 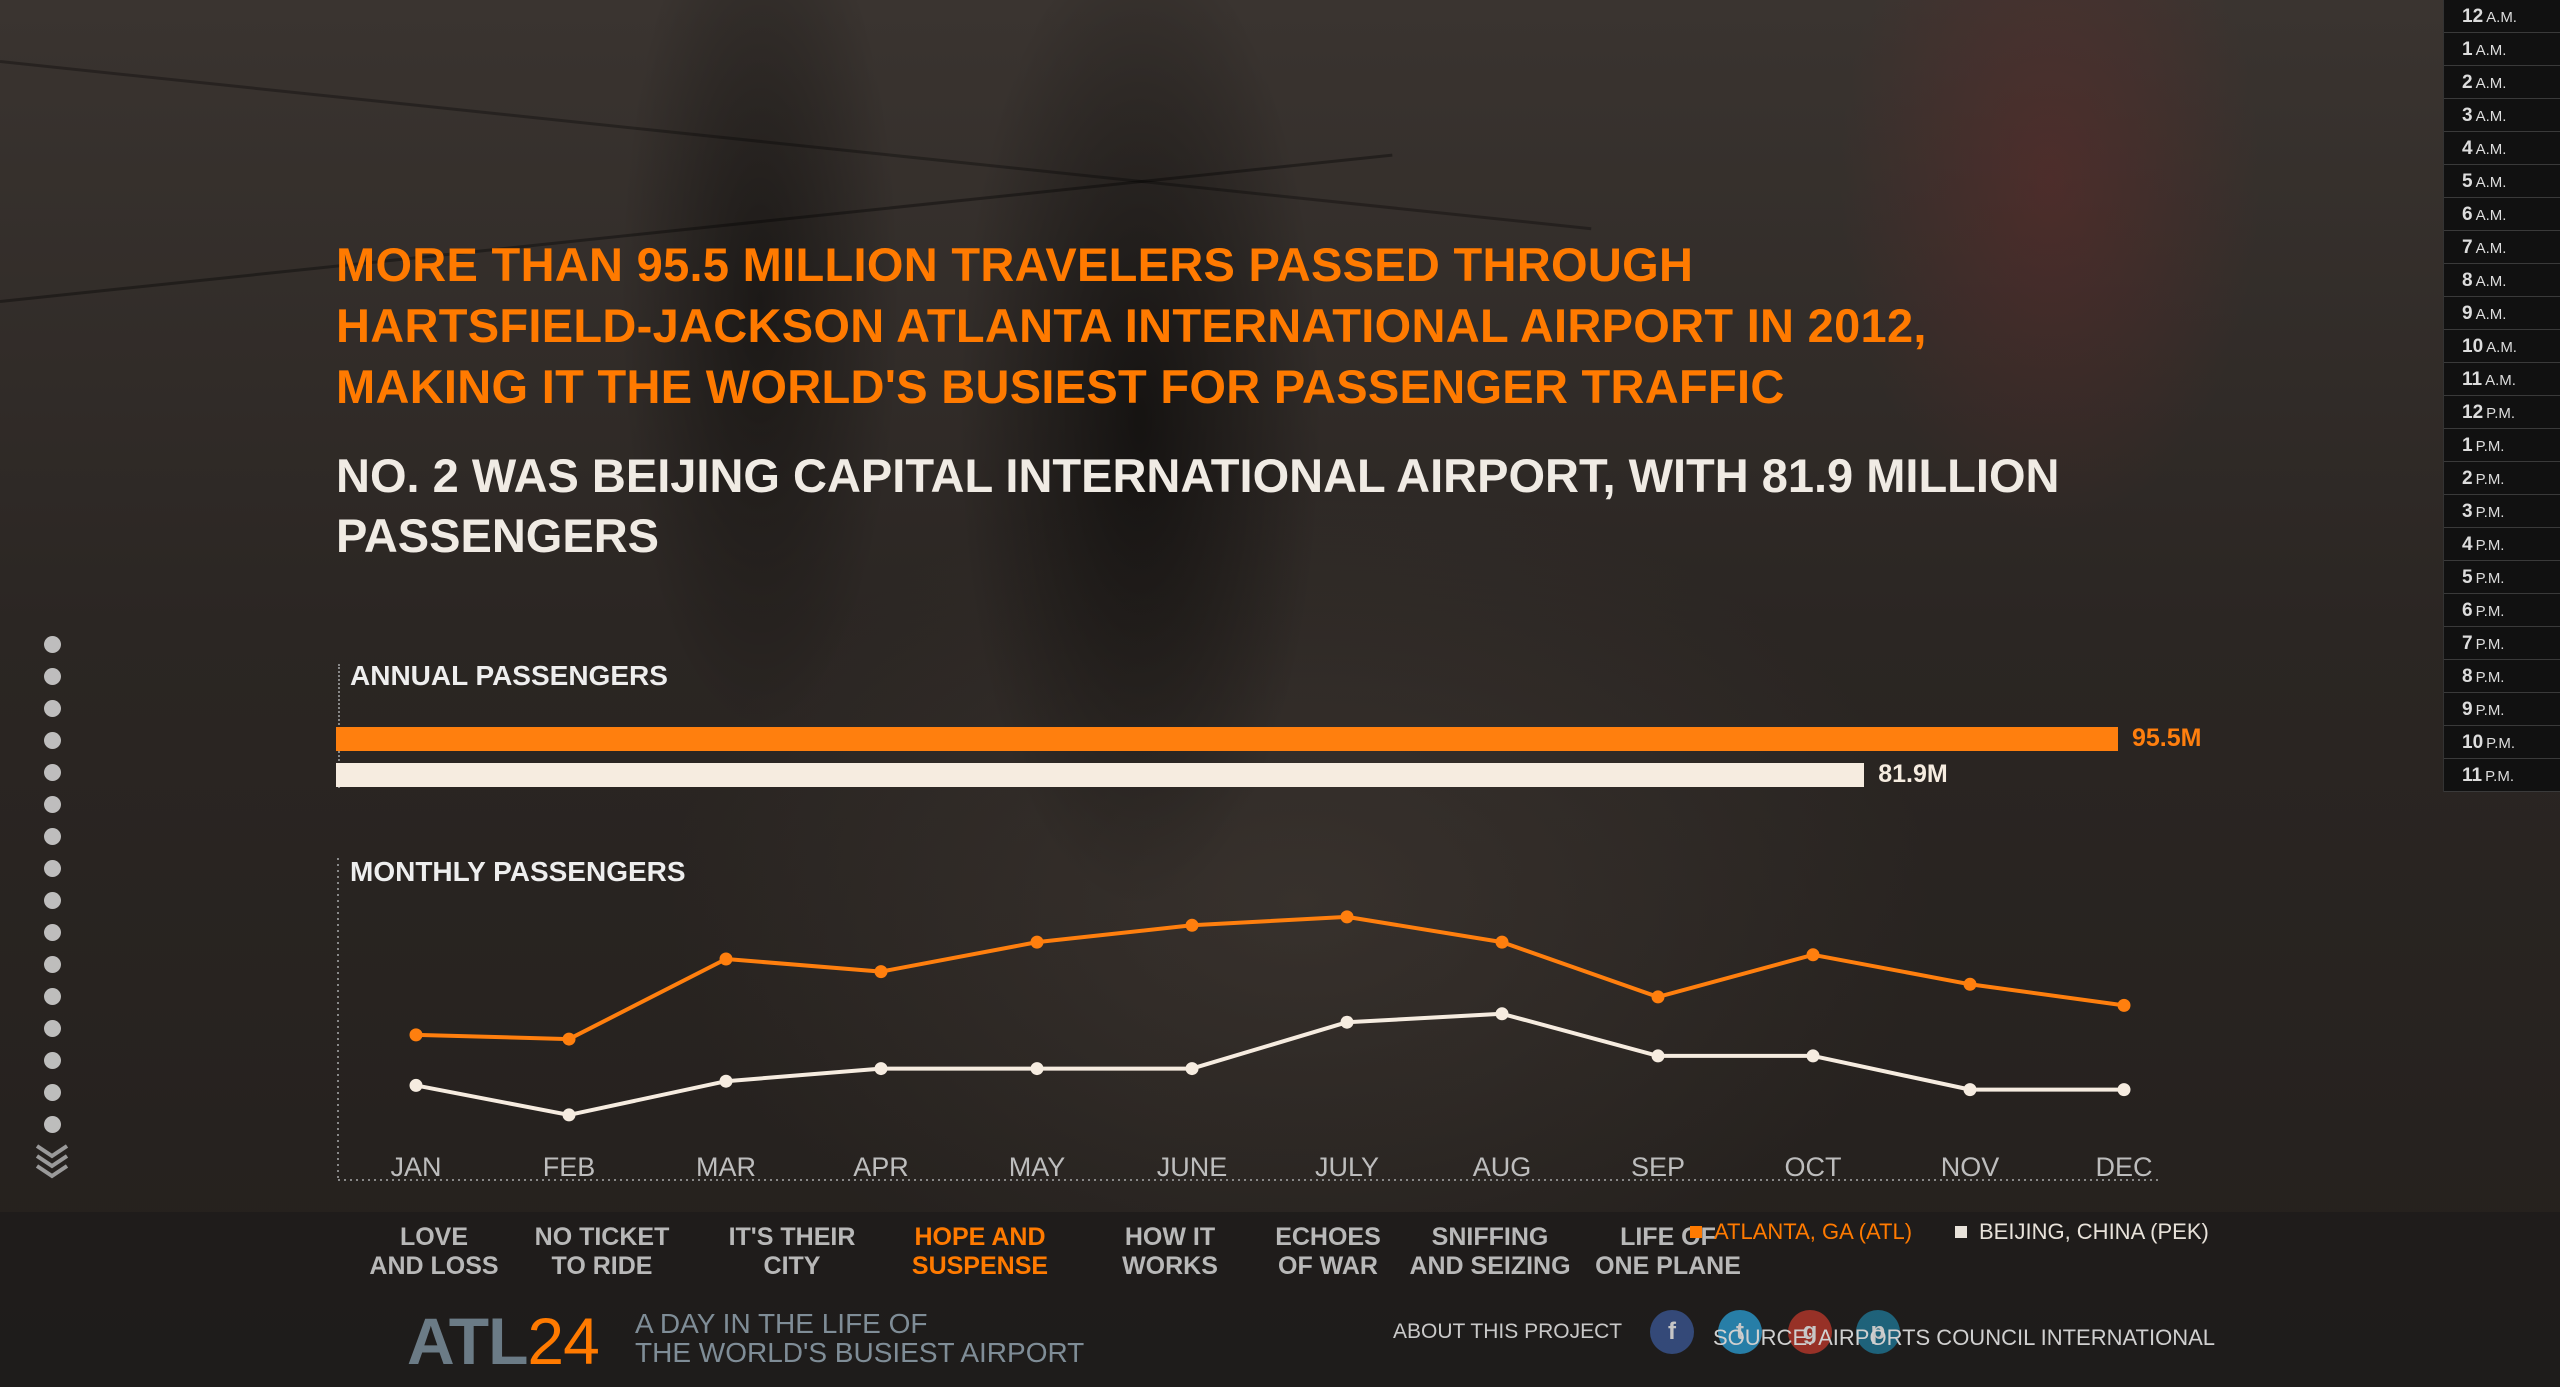 I want to click on legend-item-pek: BEIJING, CHINA (PEK), so click(x=2082, y=1232).